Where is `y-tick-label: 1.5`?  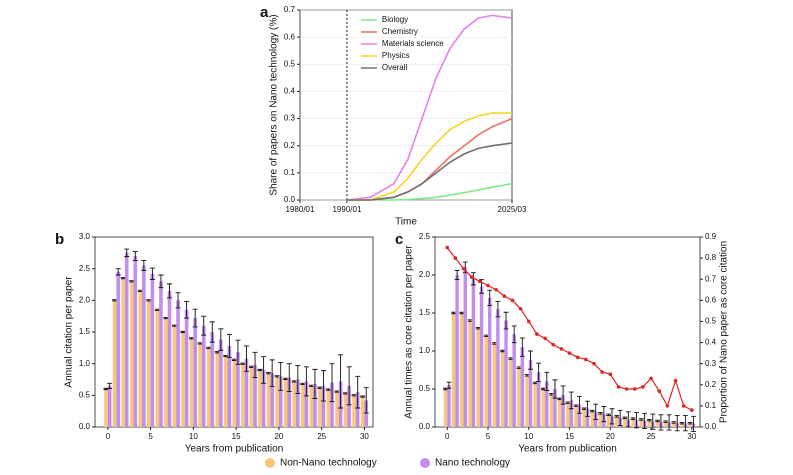 y-tick-label: 1.5 is located at coordinates (85, 331).